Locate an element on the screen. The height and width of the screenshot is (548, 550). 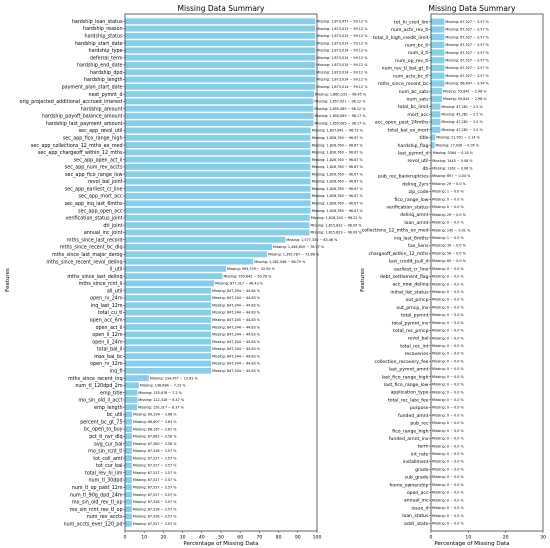
right-category-label: collection_recovery_fee is located at coordinates (401, 362).